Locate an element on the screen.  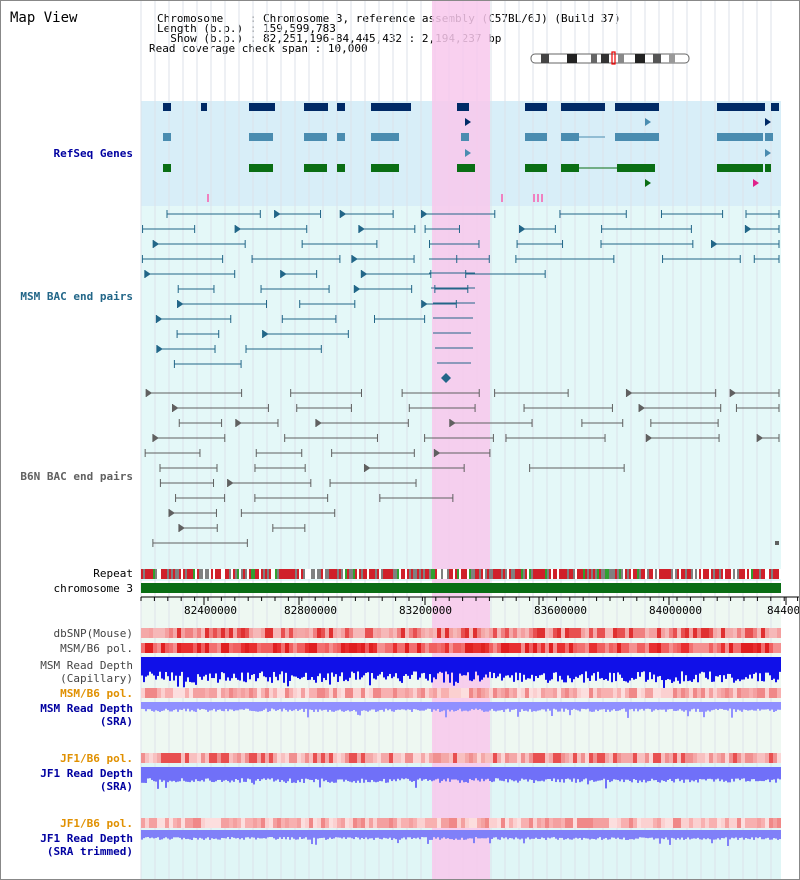
track-label-chromosome: chromosome 3 is located at coordinates (93, 588).